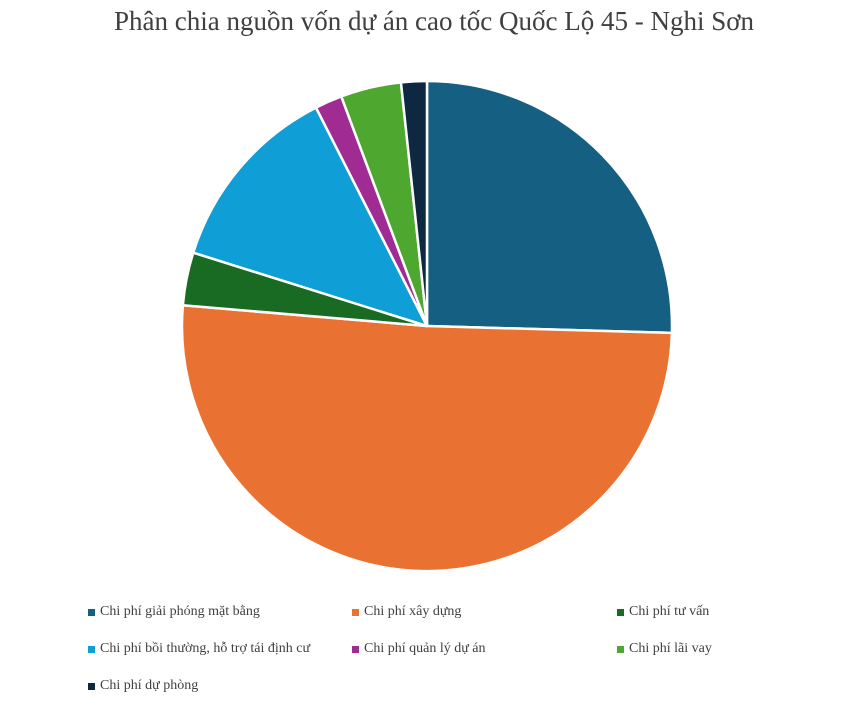  I want to click on legend-label: Chi phí quản lý dự án, so click(425, 648).